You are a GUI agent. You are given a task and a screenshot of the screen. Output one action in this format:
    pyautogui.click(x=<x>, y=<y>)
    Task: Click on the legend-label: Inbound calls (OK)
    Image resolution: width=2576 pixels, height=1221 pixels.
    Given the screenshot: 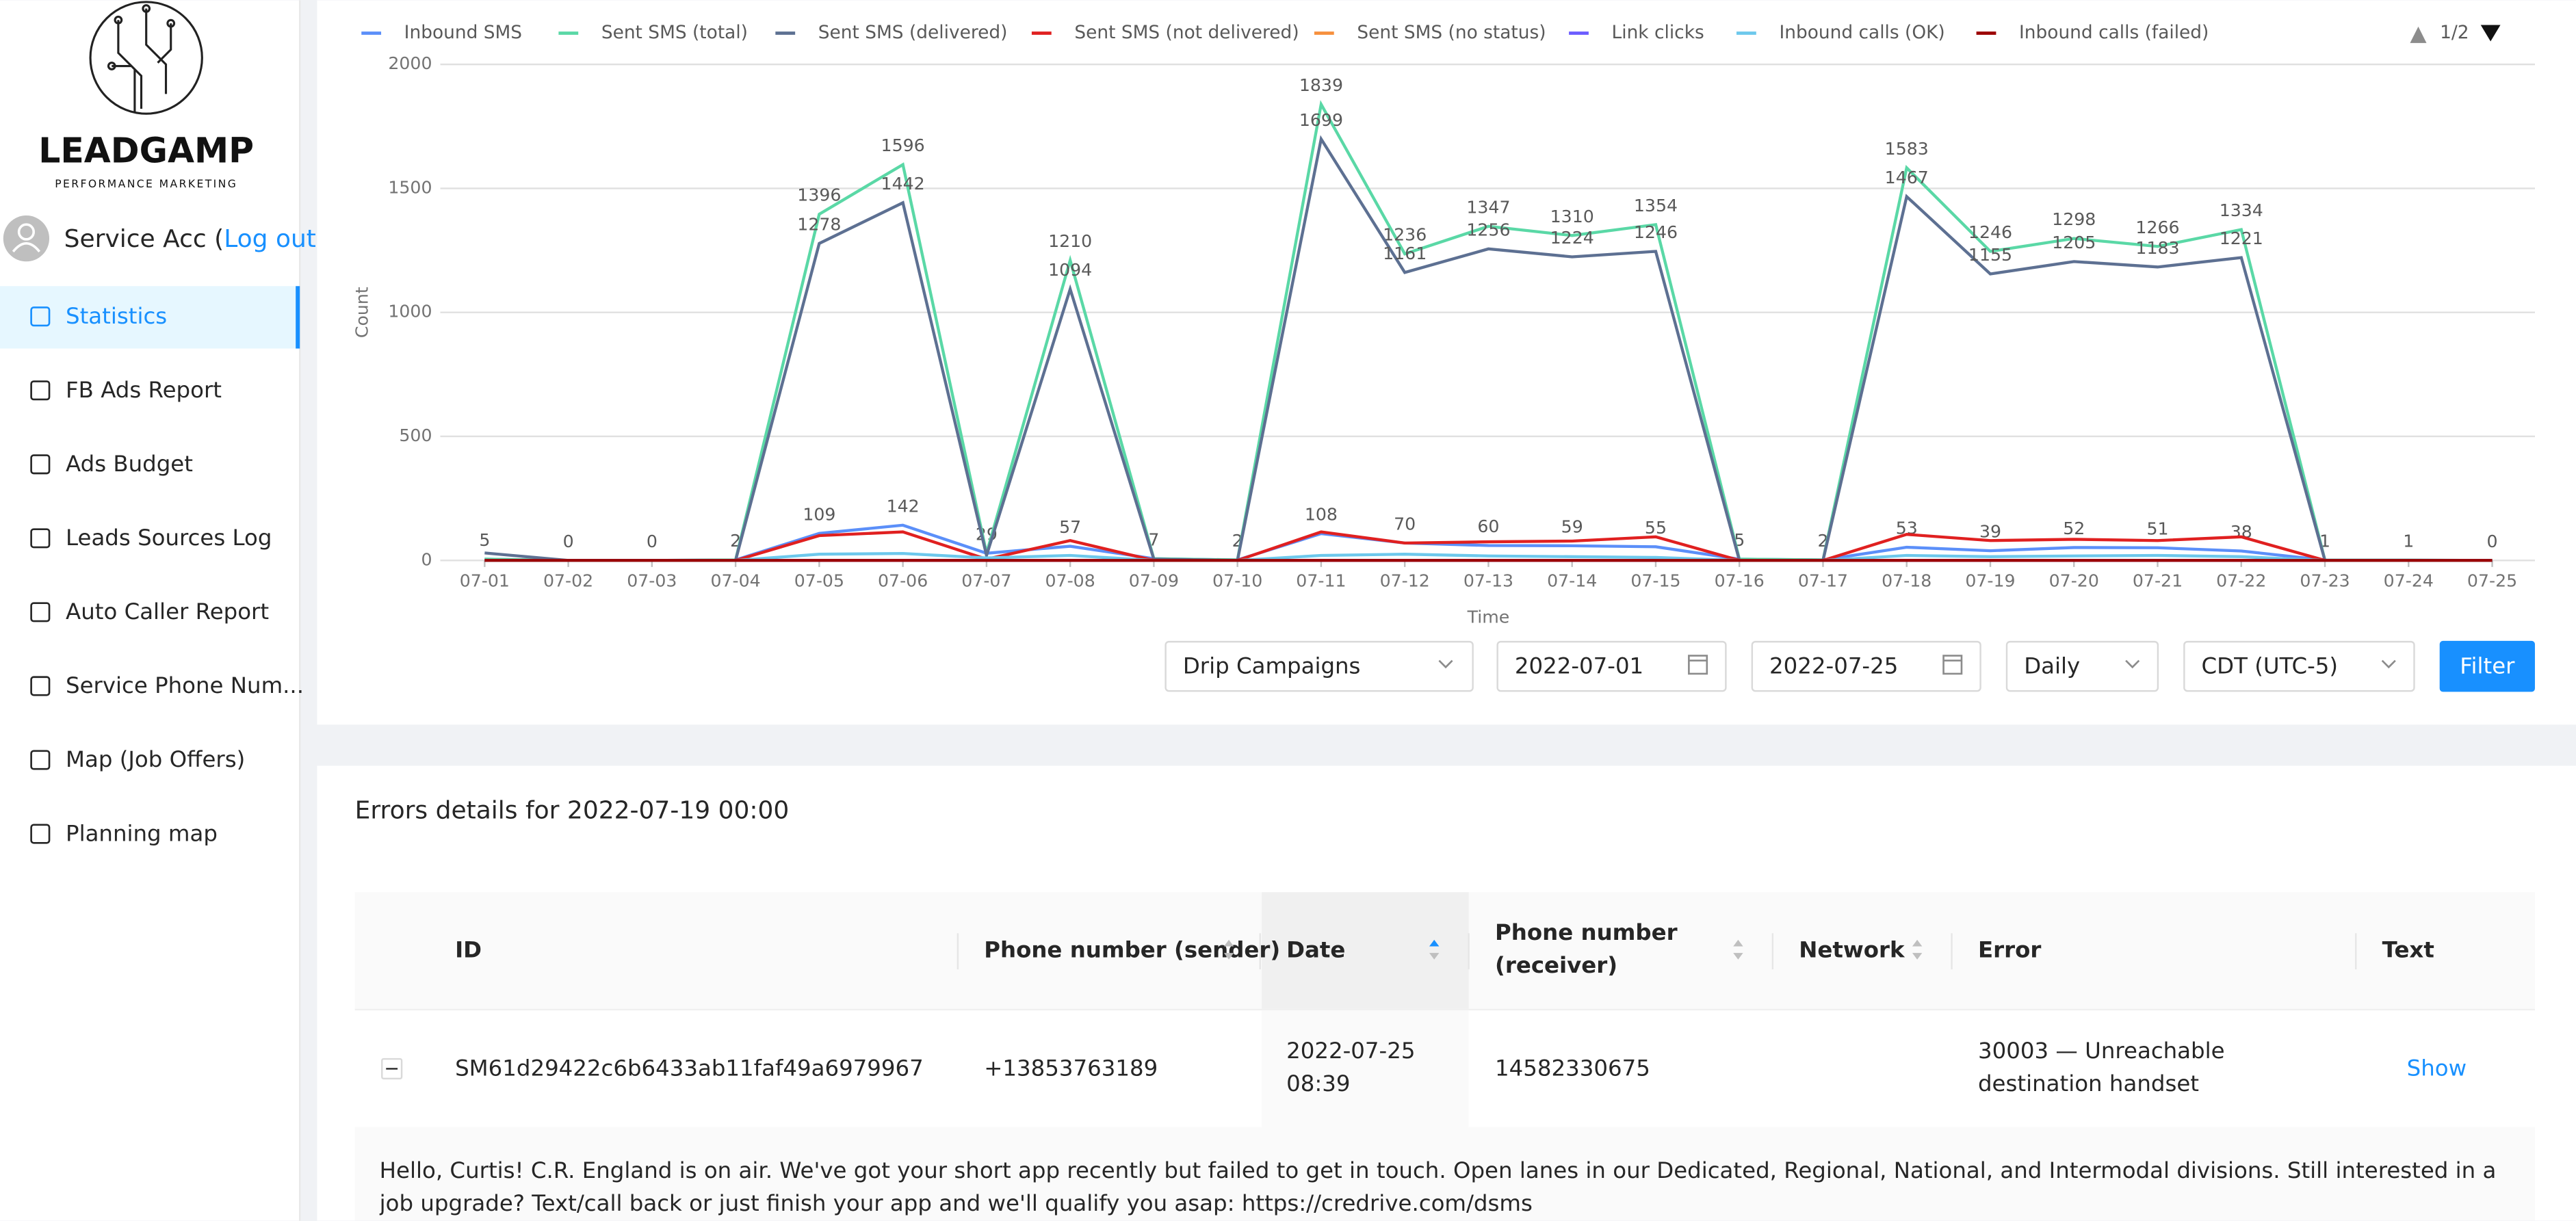 What is the action you would take?
    pyautogui.click(x=1861, y=32)
    